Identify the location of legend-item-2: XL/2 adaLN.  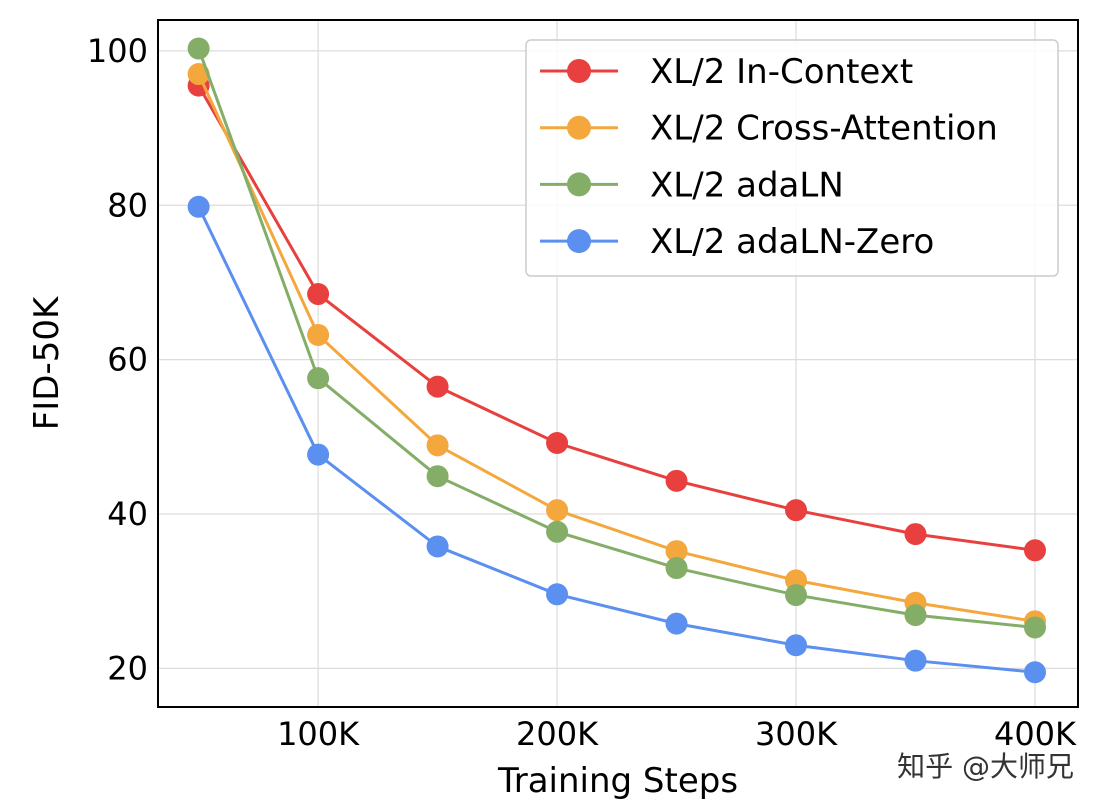
(692, 185).